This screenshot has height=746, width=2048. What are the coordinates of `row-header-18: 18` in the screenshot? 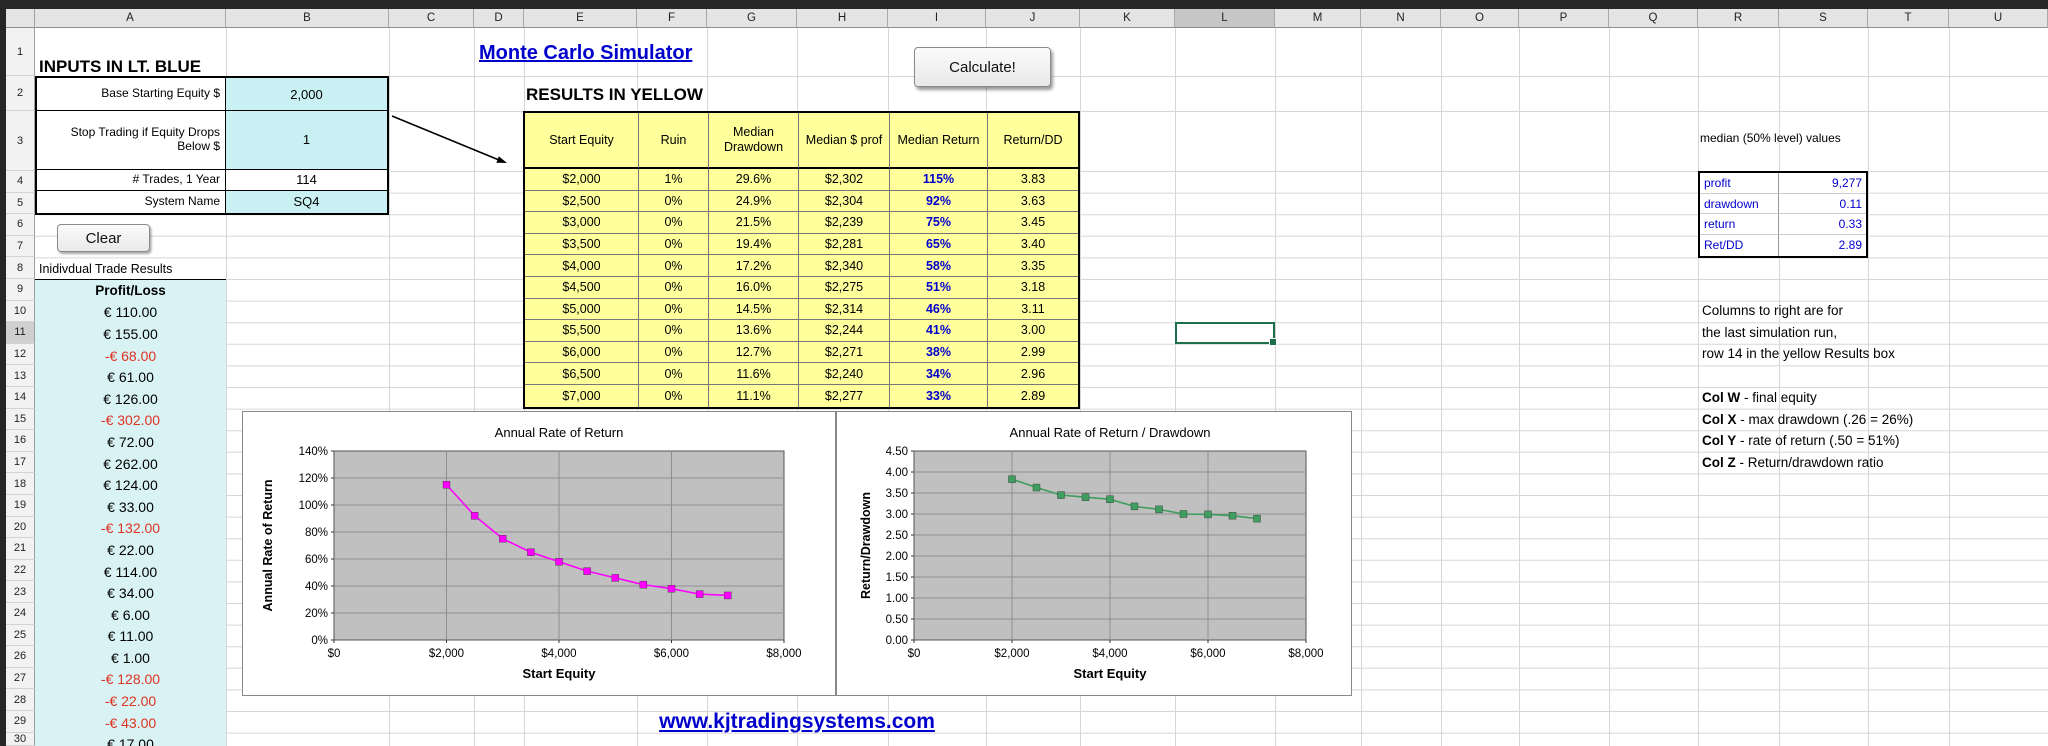 It's located at (20, 484).